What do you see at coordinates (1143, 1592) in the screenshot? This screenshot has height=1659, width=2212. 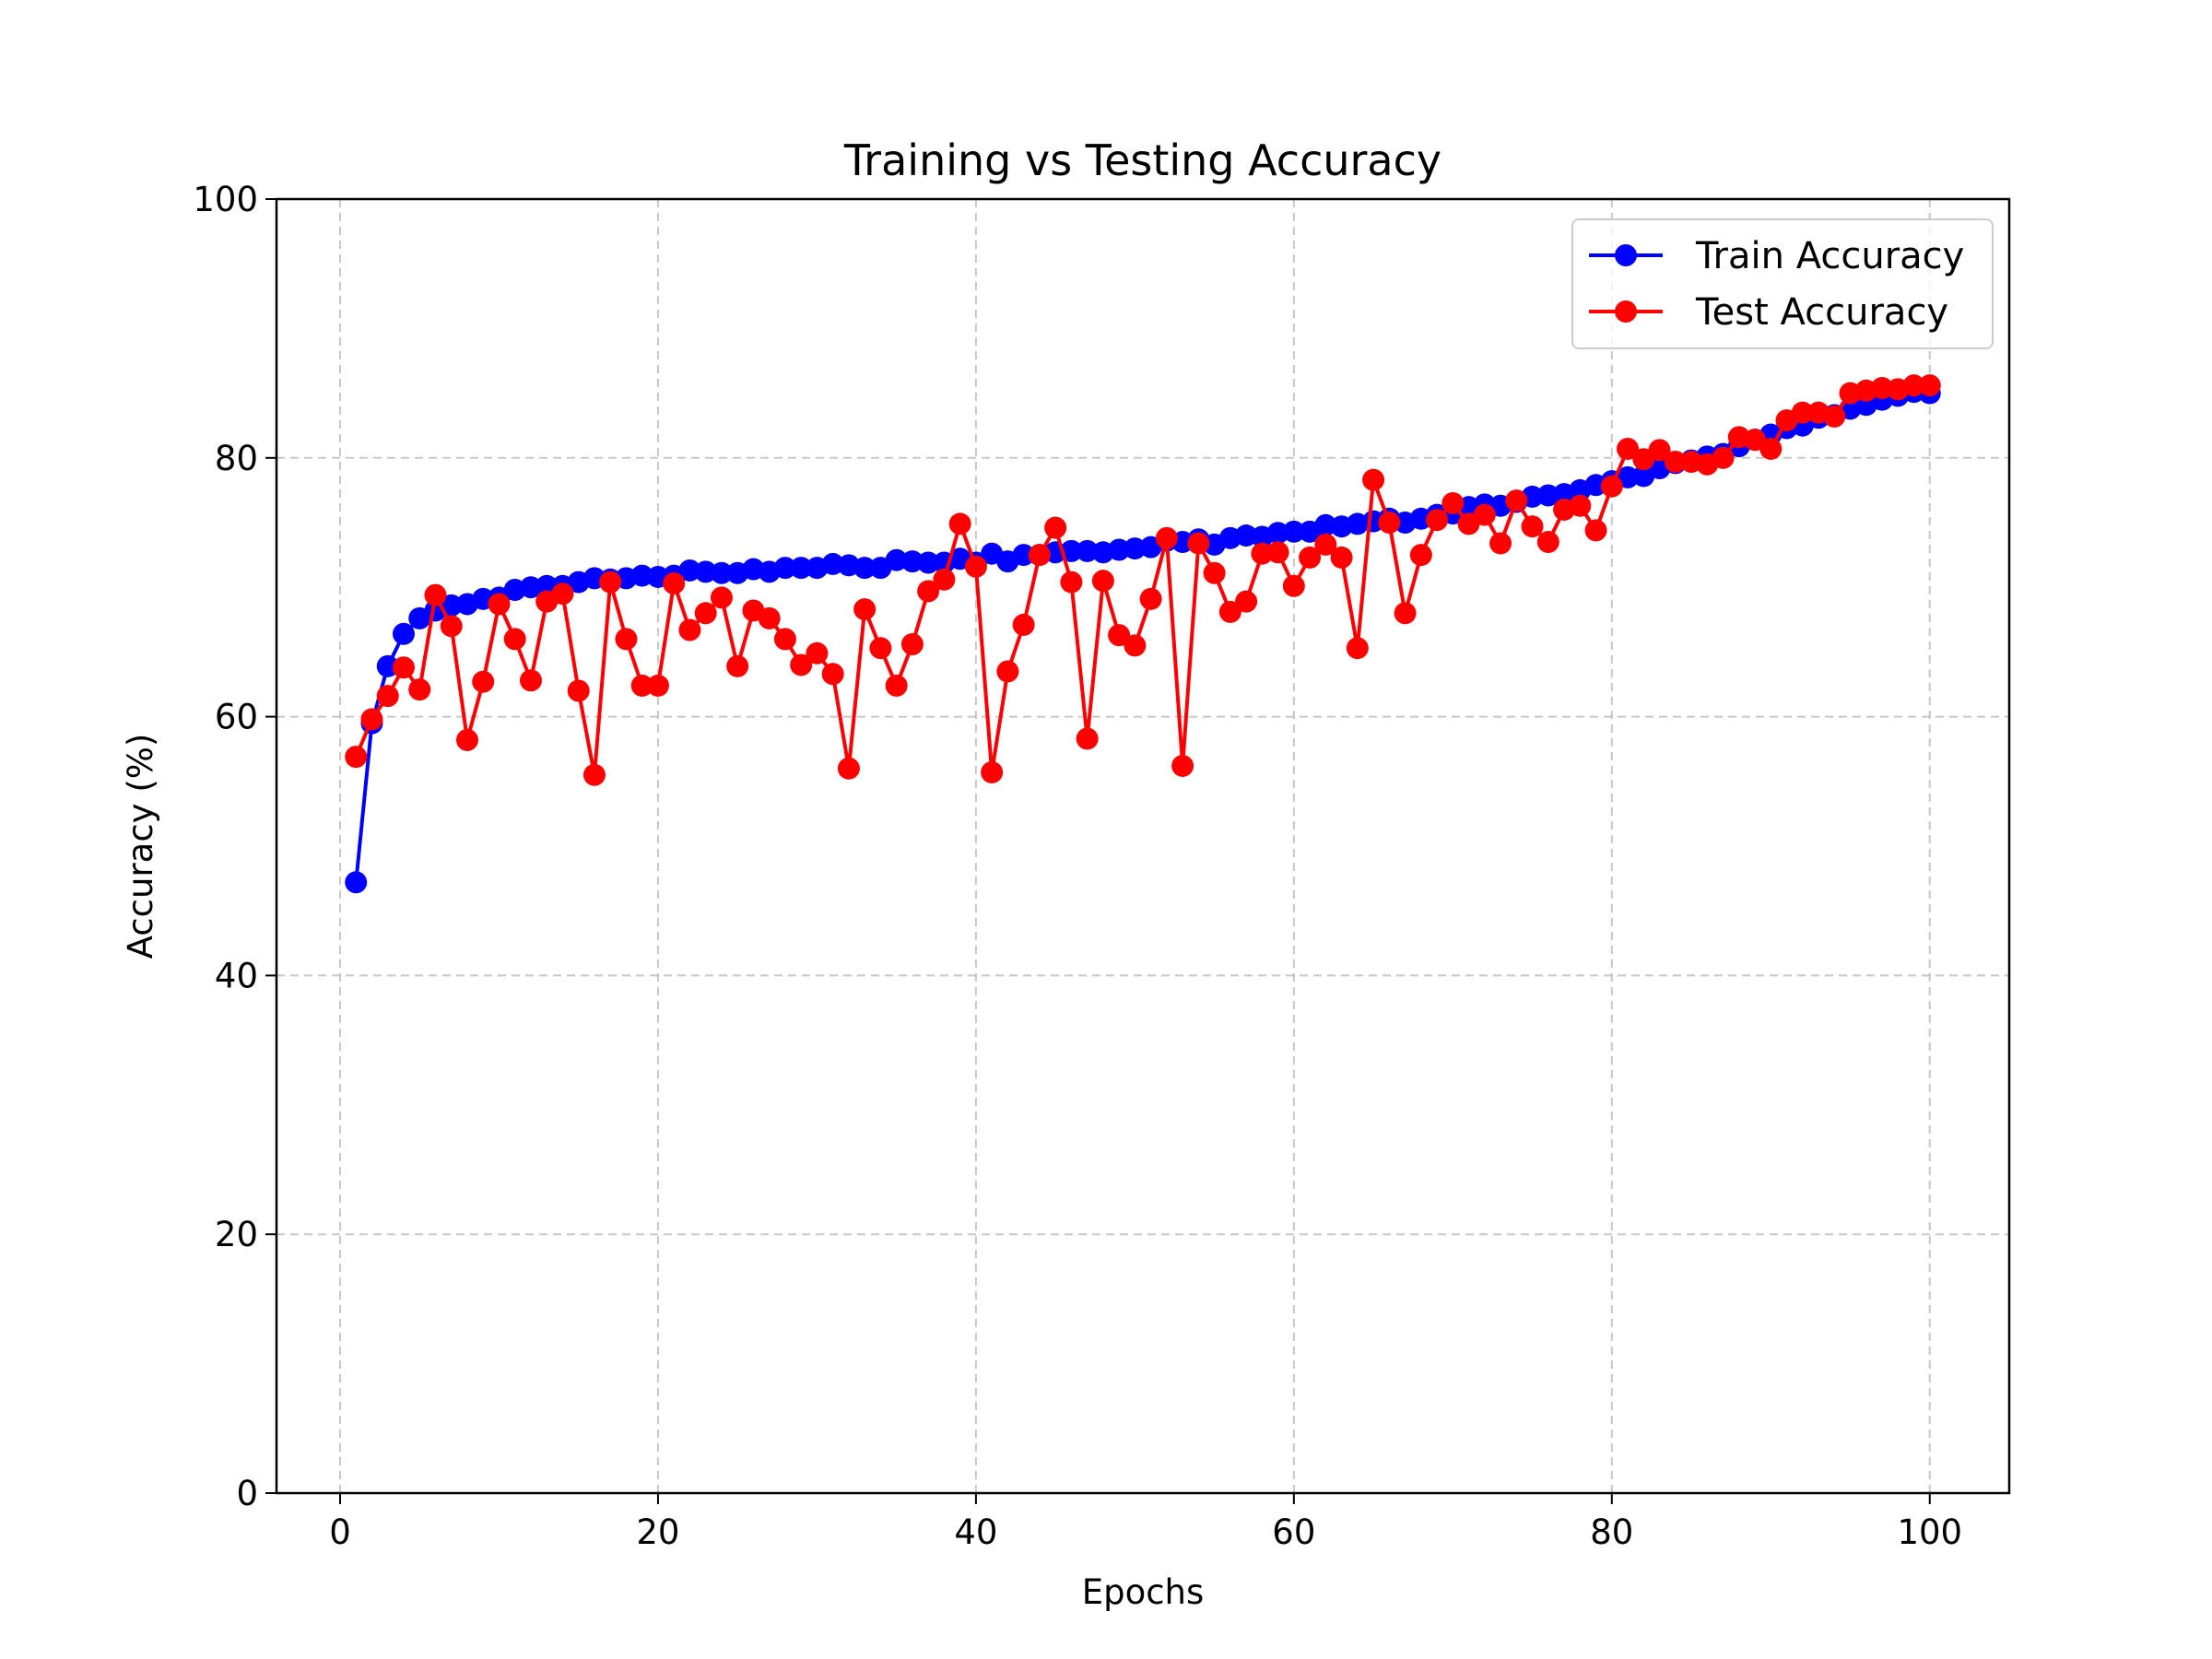 I see `x-axis-title: Epochs` at bounding box center [1143, 1592].